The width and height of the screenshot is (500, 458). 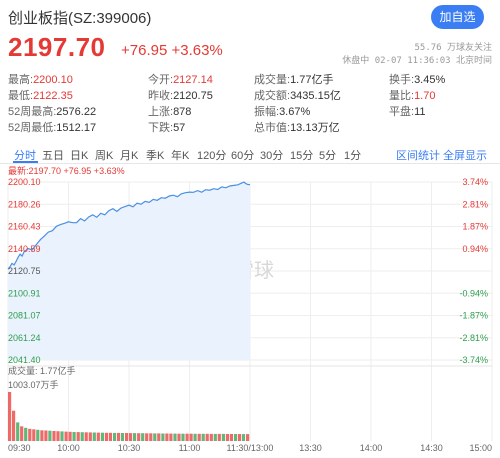 What do you see at coordinates (431, 448) in the screenshot?
I see `x-axis-label: 14:30` at bounding box center [431, 448].